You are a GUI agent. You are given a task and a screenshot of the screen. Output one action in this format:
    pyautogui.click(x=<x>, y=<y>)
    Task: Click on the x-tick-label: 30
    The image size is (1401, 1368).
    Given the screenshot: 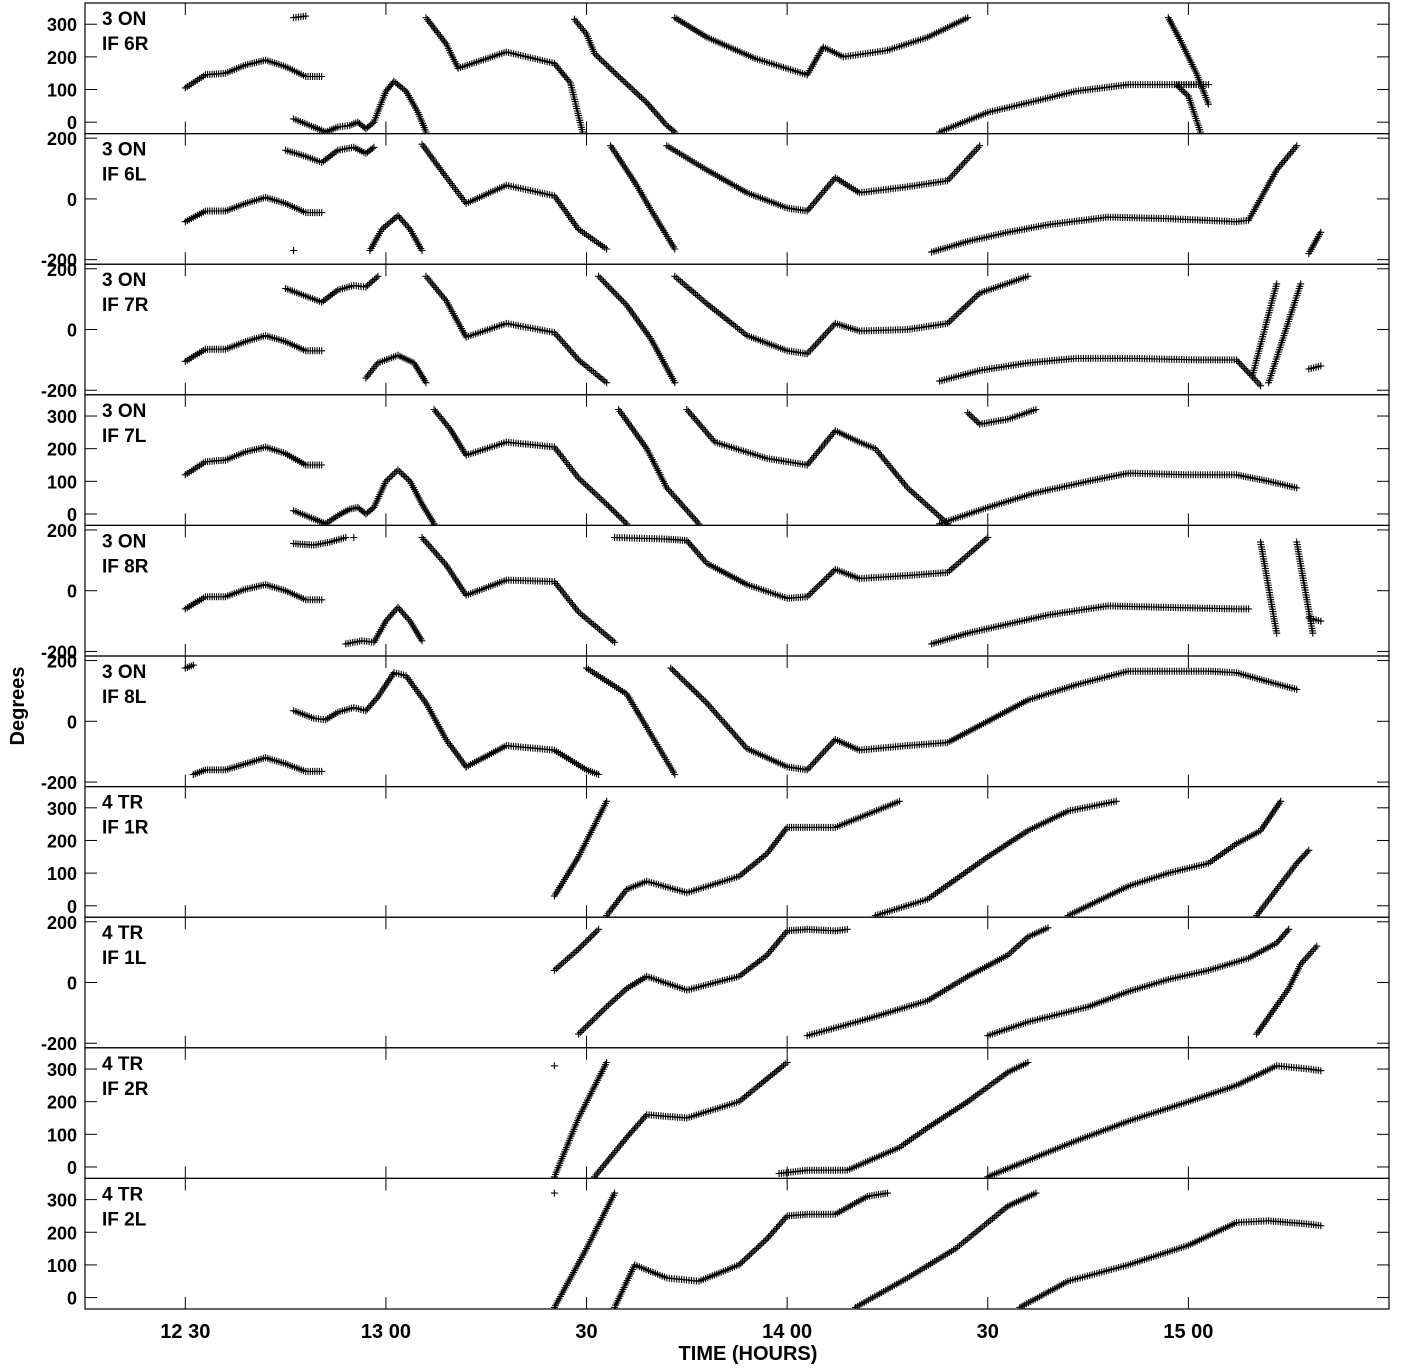 What is the action you would take?
    pyautogui.click(x=988, y=1332)
    